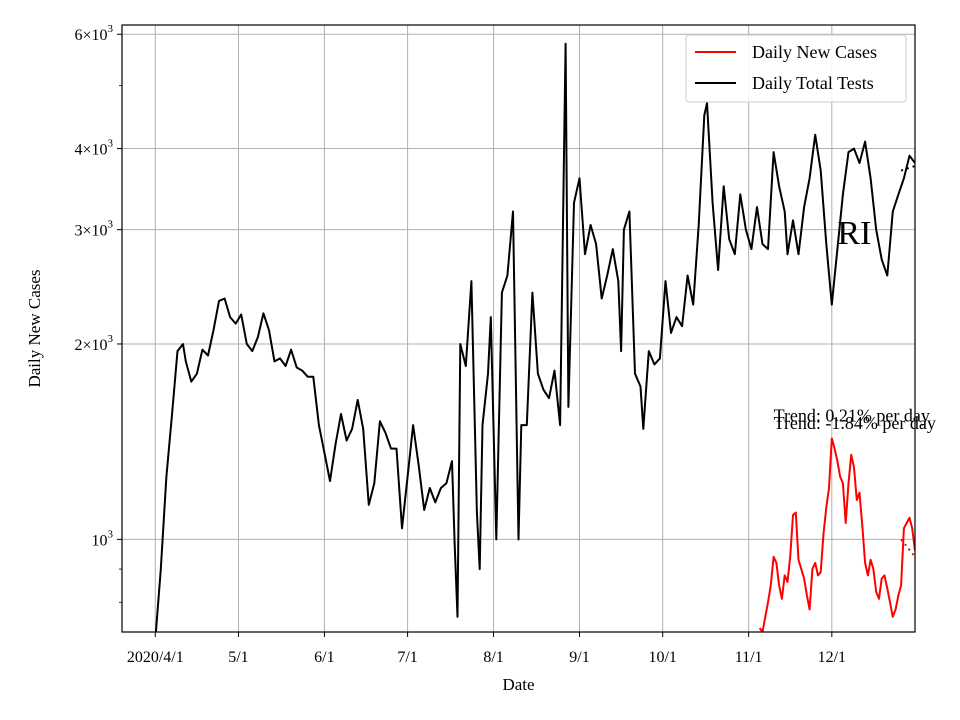  Describe the element at coordinates (238, 657) in the screenshot. I see `x-tick-label: 5/1` at that location.